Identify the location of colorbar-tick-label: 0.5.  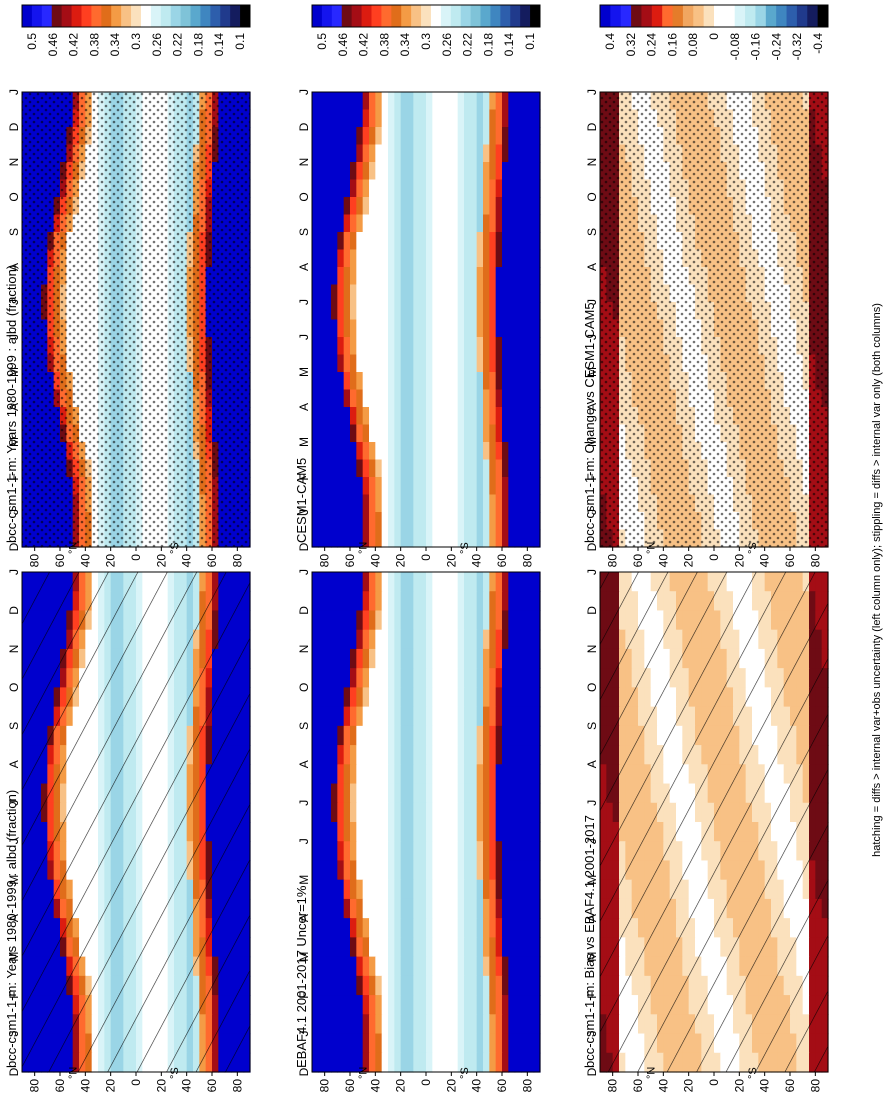
(32, 41).